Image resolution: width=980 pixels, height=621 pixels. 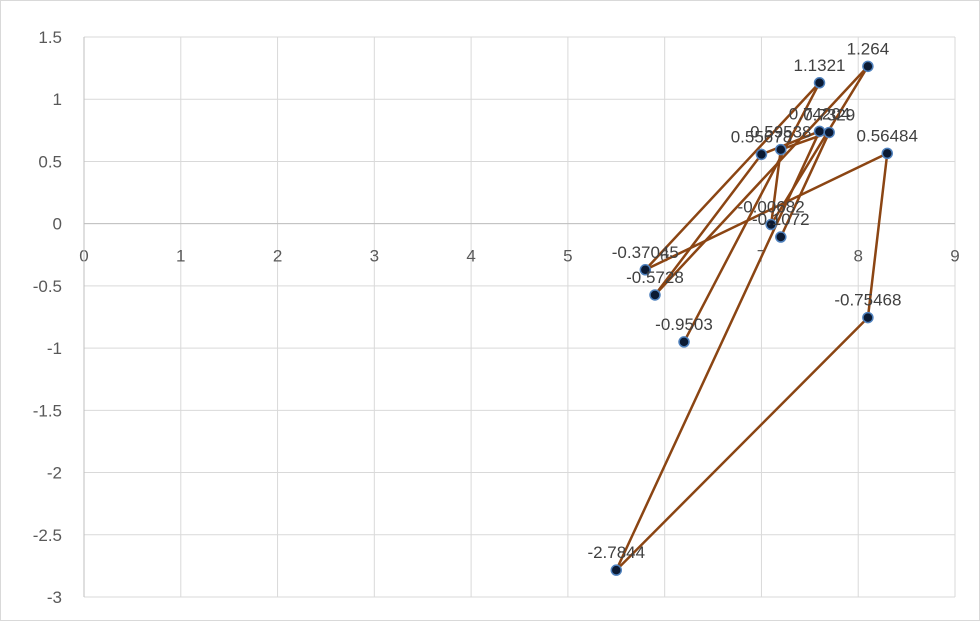 I want to click on y-tick-label: 1.5, so click(x=50, y=37).